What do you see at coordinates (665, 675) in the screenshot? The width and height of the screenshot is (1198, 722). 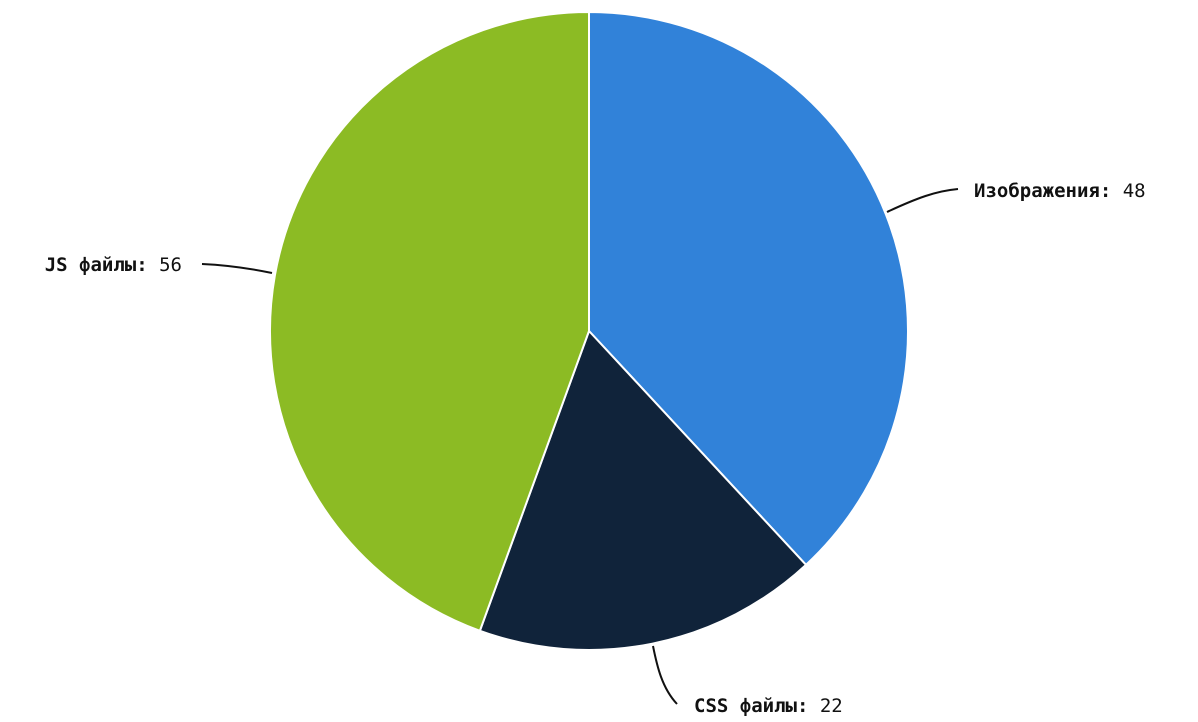 I see `leader-line-css-файлы` at bounding box center [665, 675].